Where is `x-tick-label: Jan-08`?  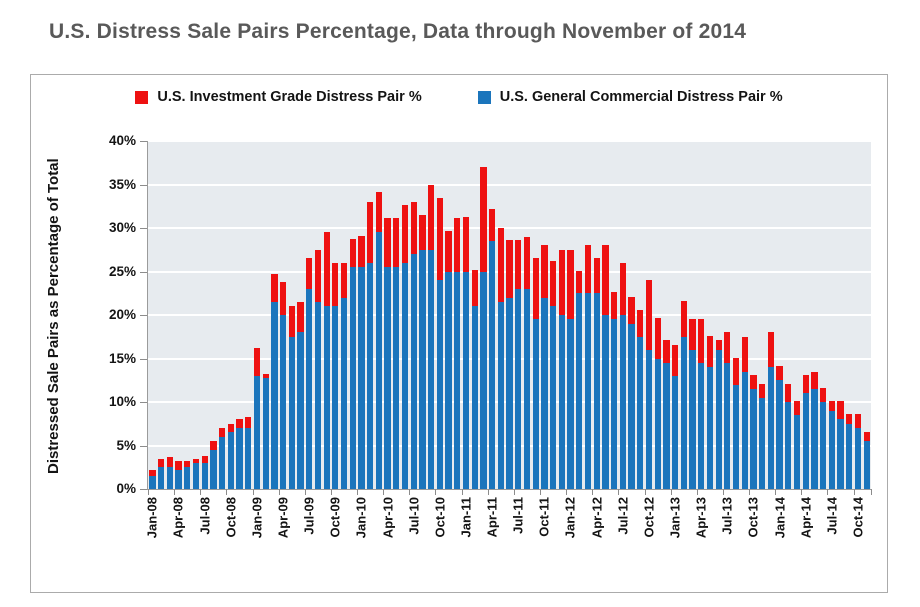 x-tick-label: Jan-08 is located at coordinates (152, 518).